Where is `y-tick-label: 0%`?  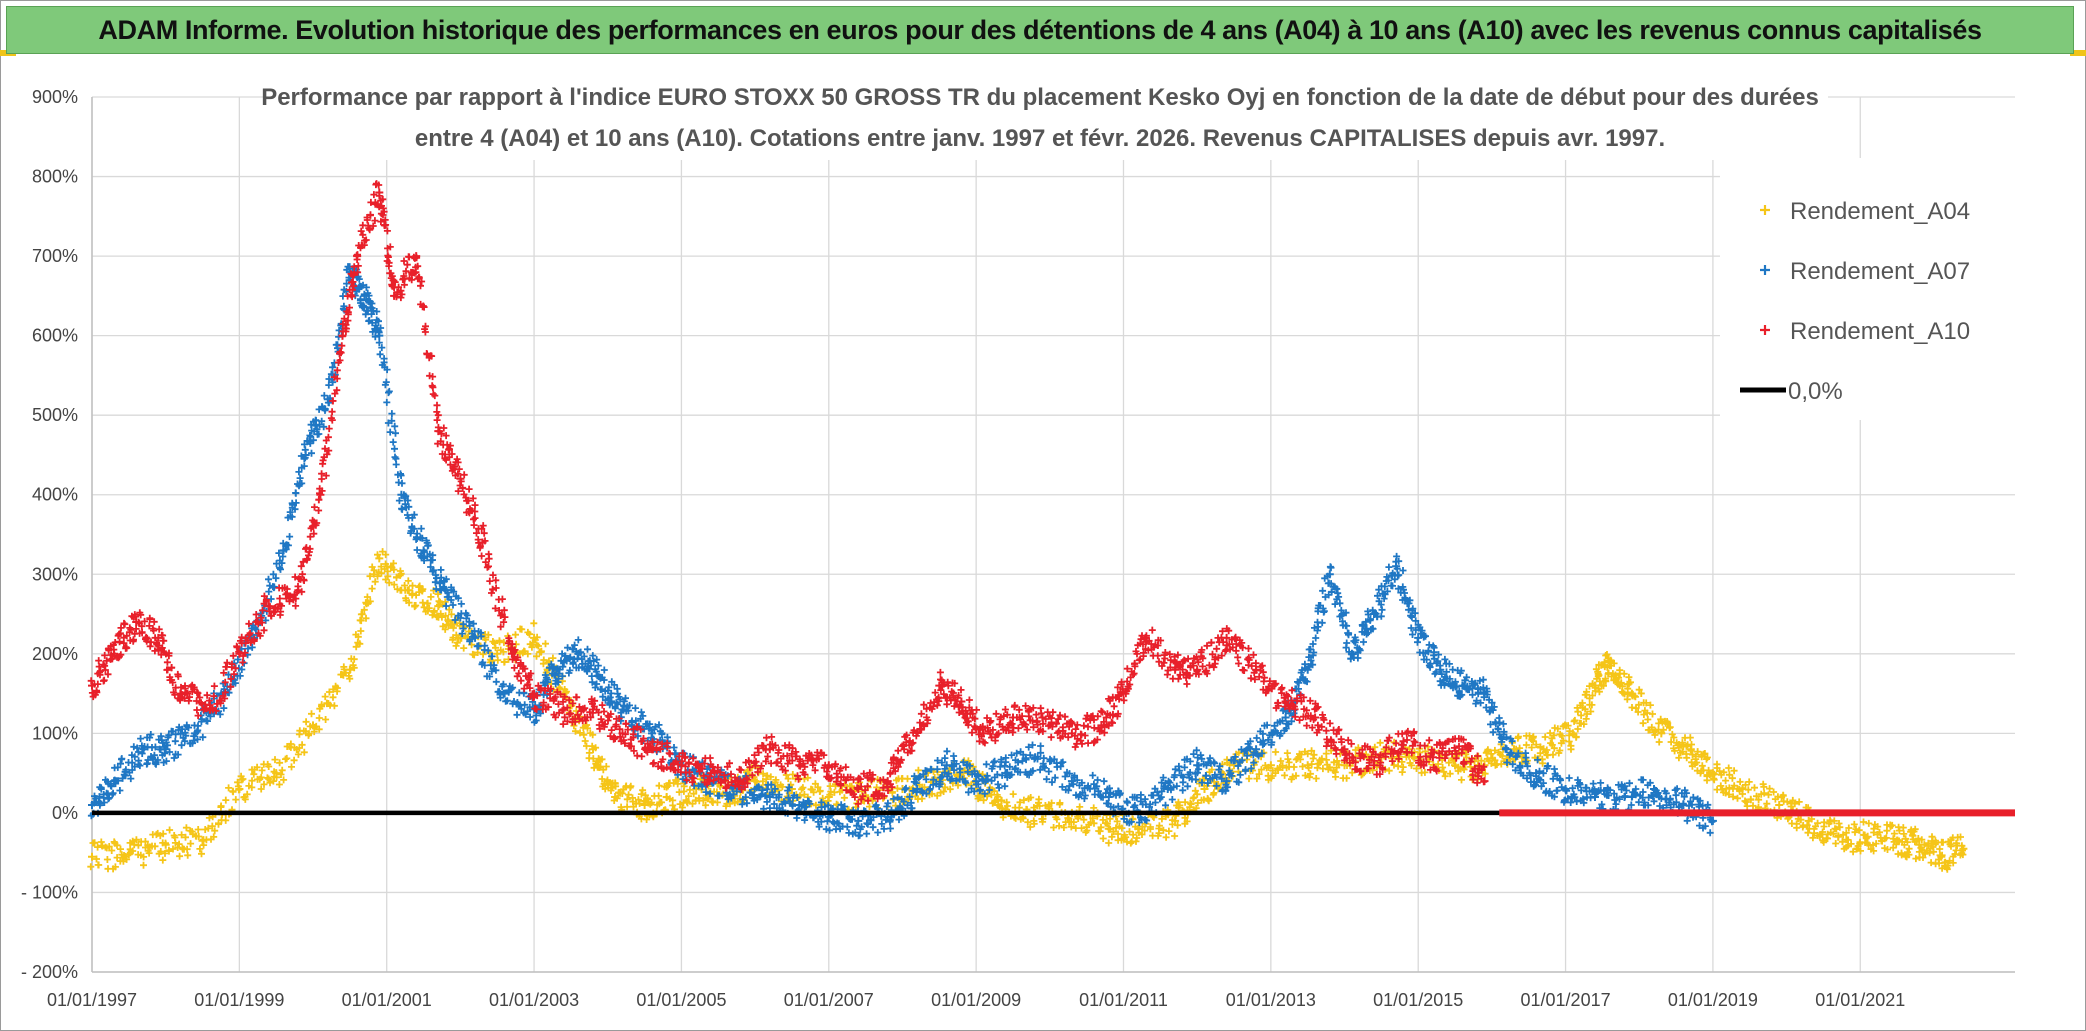 y-tick-label: 0% is located at coordinates (65, 813).